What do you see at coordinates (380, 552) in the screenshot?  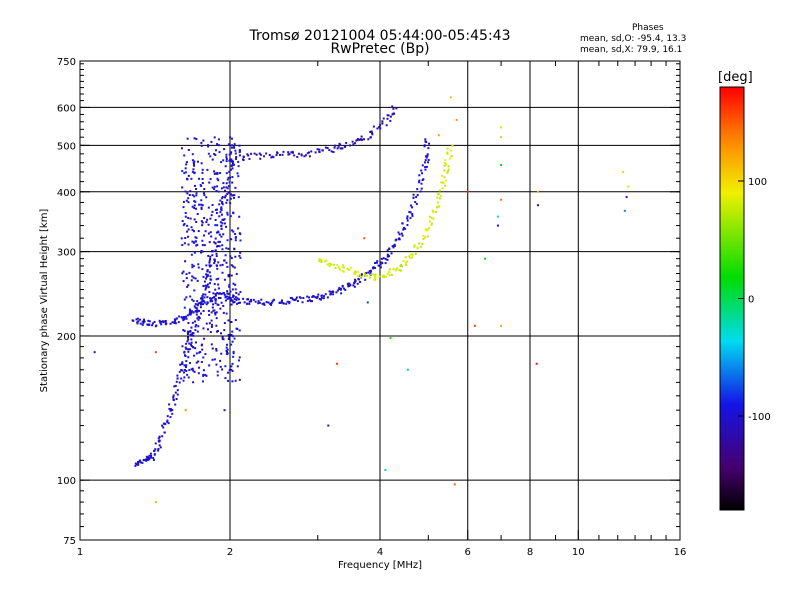 I see `x-tick-label: 4` at bounding box center [380, 552].